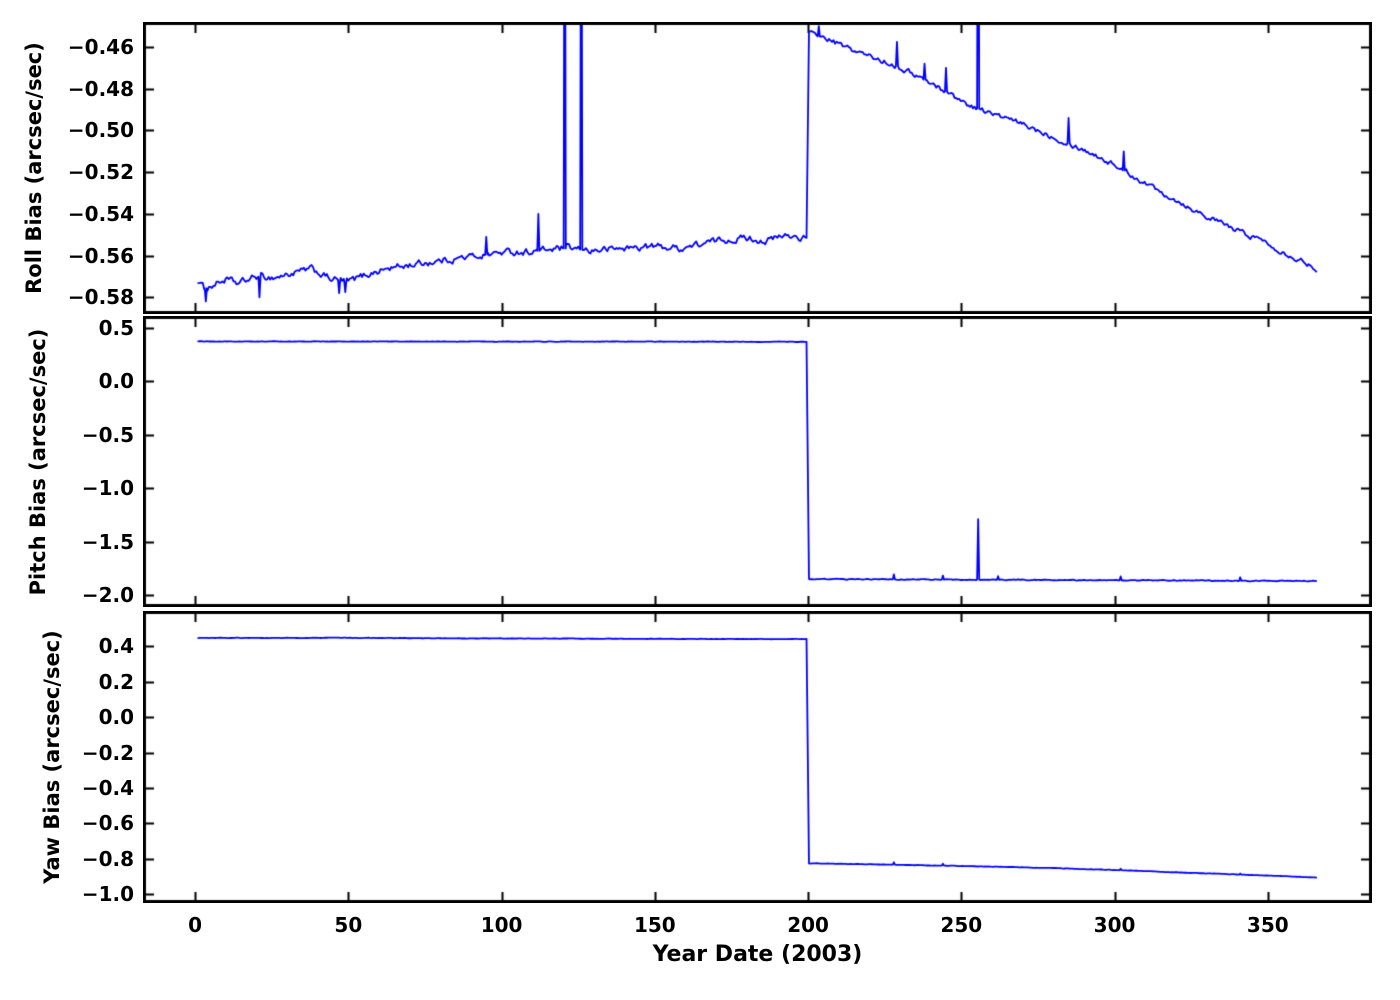  What do you see at coordinates (348, 925) in the screenshot?
I see `x-tick-label: 50` at bounding box center [348, 925].